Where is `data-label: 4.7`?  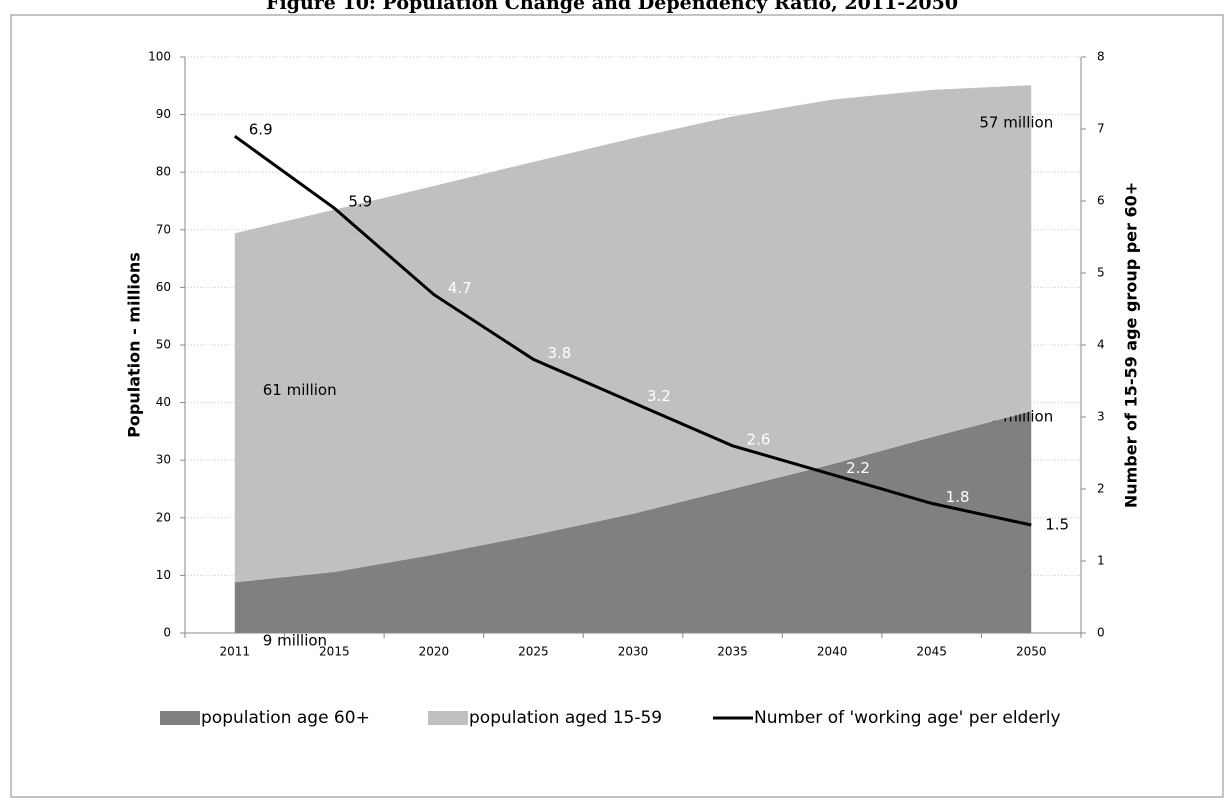 data-label: 4.7 is located at coordinates (460, 288).